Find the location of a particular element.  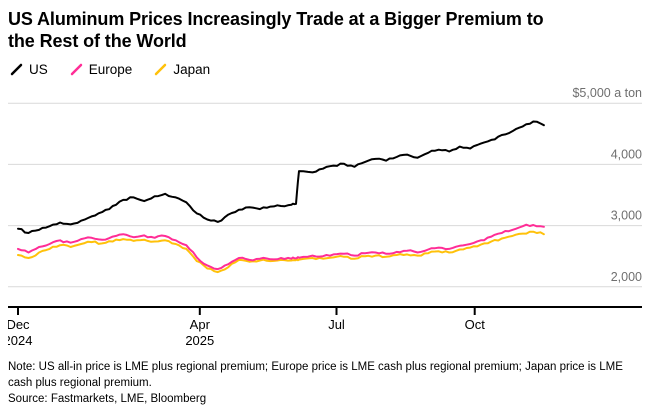

legend-label-us: US is located at coordinates (38, 69).